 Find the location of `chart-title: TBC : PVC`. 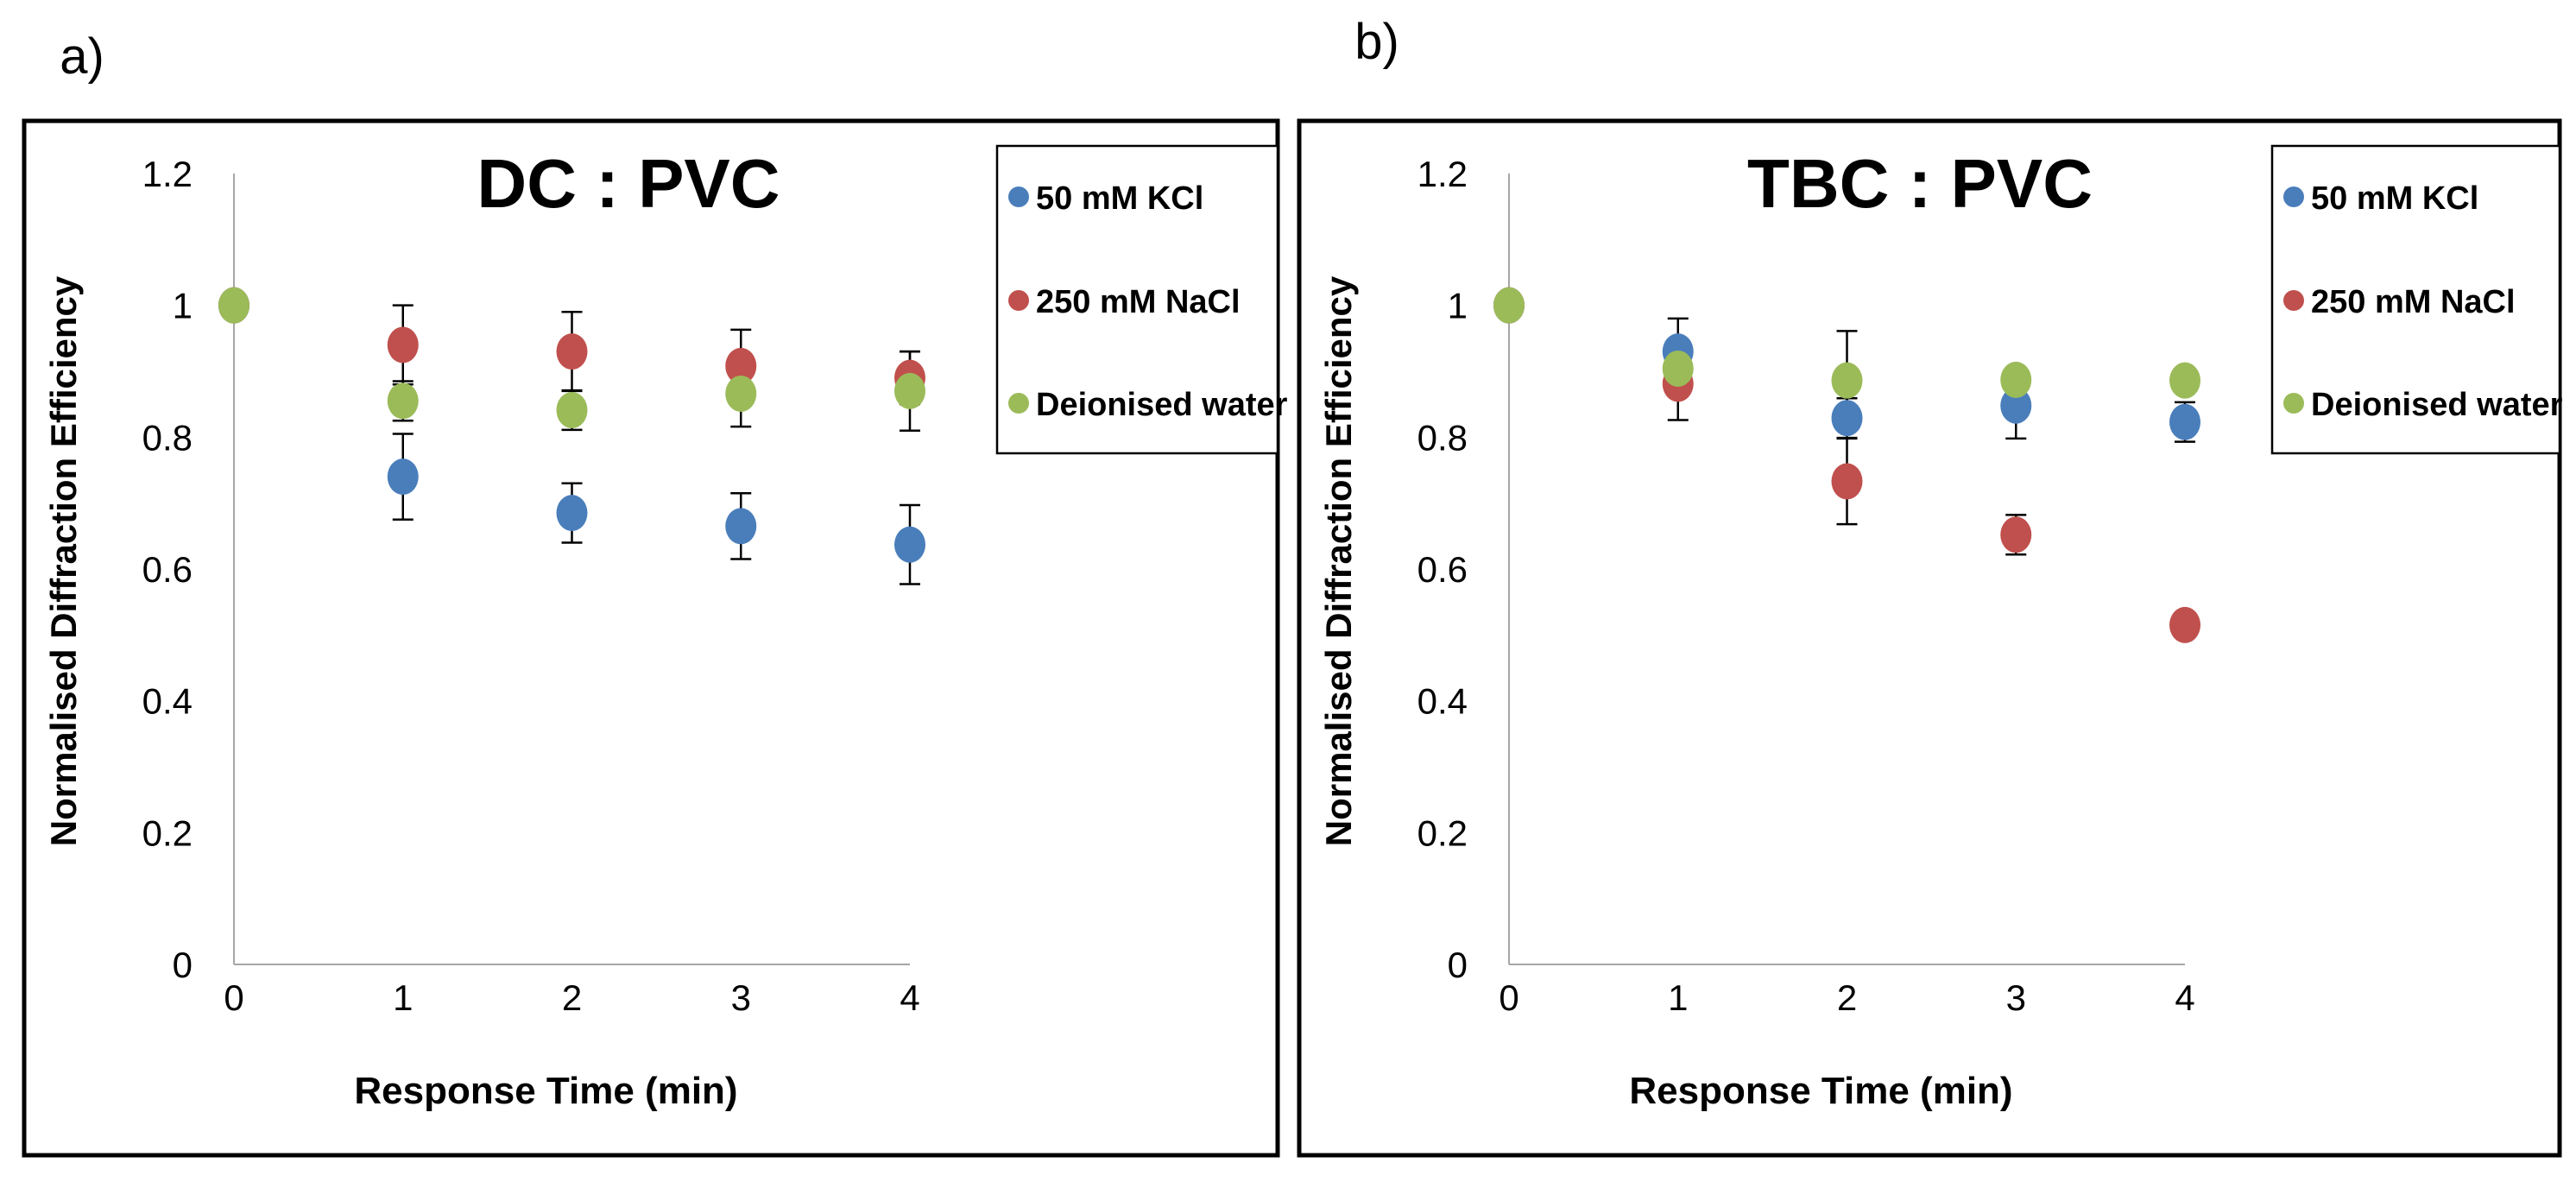

chart-title: TBC : PVC is located at coordinates (1920, 183).